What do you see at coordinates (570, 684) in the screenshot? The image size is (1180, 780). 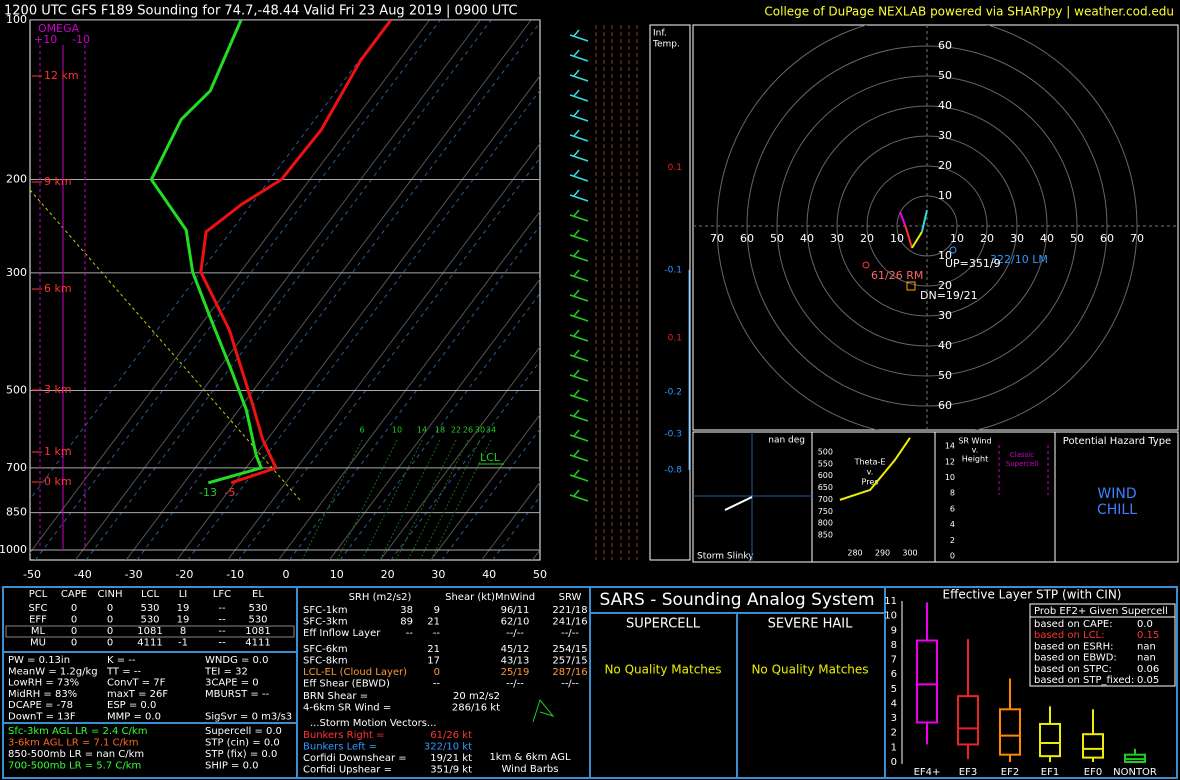 I see `kin-cell: --/--` at bounding box center [570, 684].